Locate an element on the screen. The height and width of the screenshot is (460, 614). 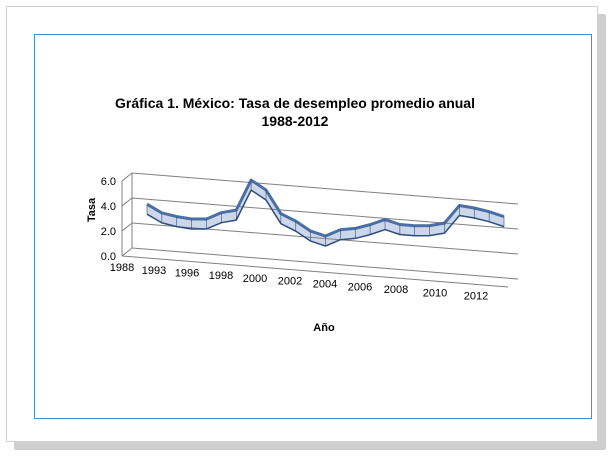
floor-edge is located at coordinates (315, 271).